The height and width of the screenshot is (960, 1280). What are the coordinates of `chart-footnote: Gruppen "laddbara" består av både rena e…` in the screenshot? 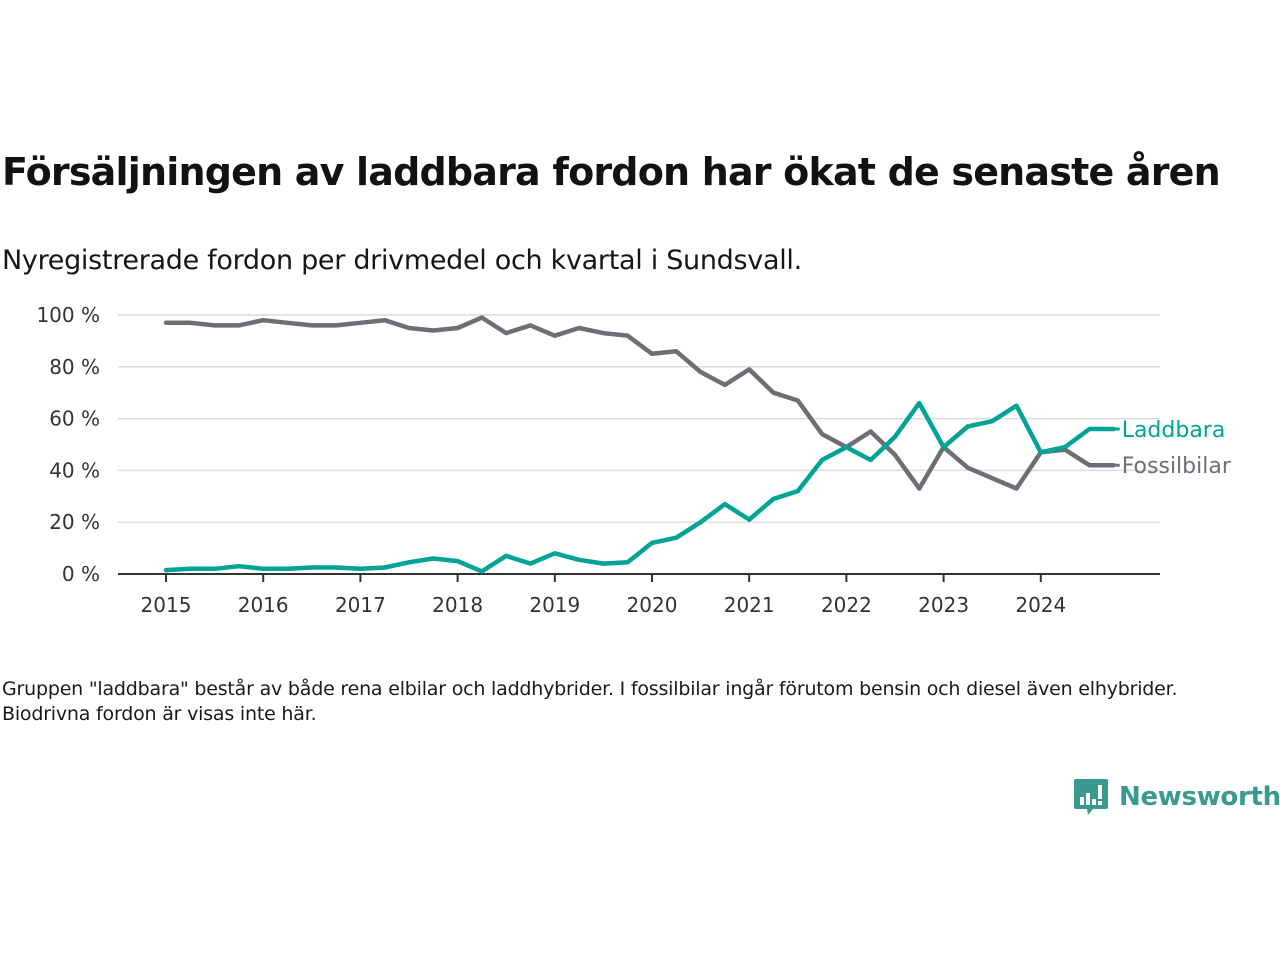 It's located at (590, 701).